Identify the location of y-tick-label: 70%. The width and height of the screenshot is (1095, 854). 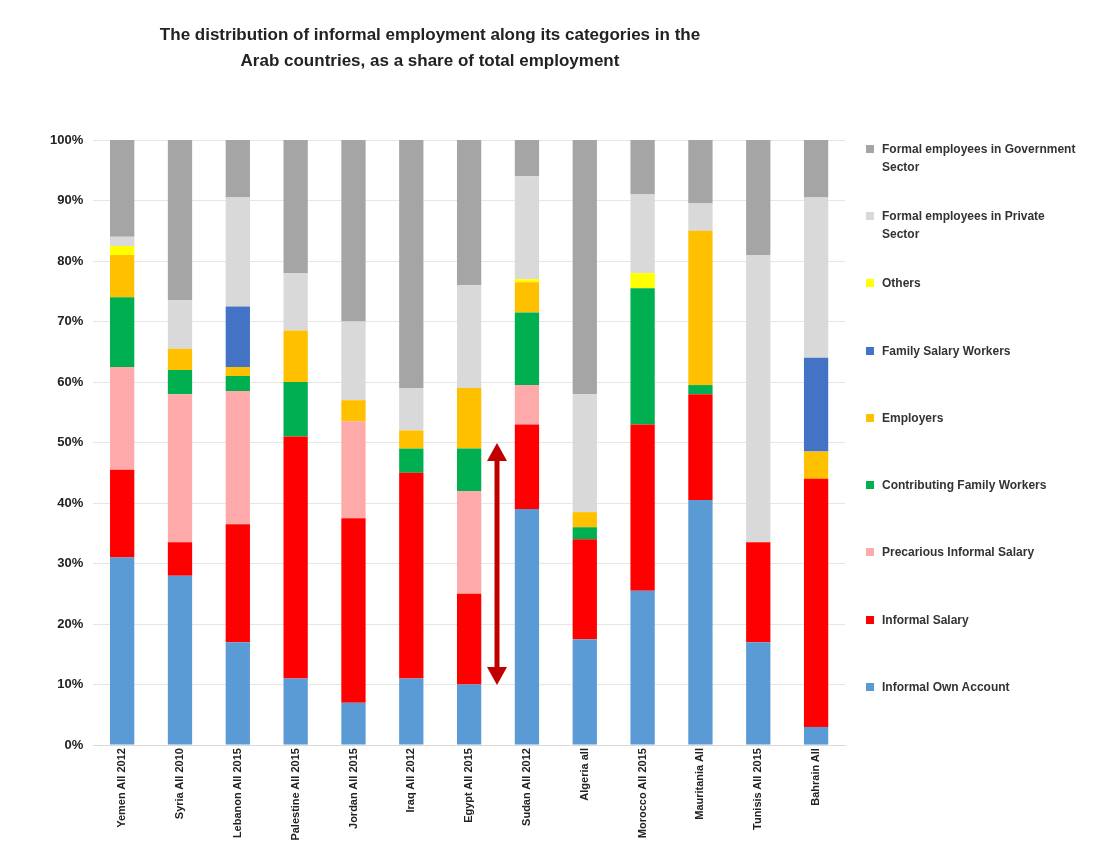
(70, 321).